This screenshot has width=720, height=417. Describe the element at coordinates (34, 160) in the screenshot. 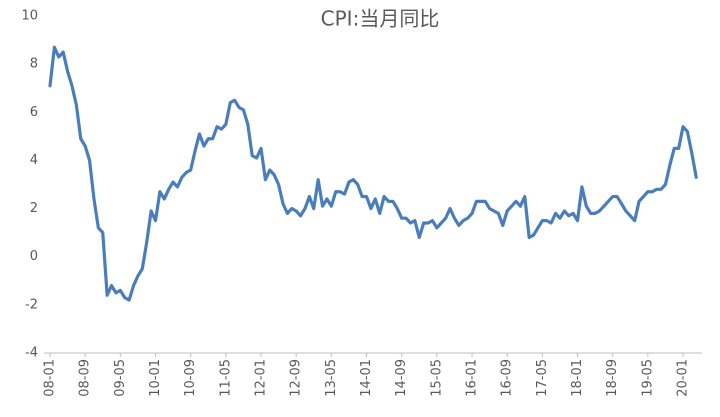

I see `y-tick-label: 4` at that location.